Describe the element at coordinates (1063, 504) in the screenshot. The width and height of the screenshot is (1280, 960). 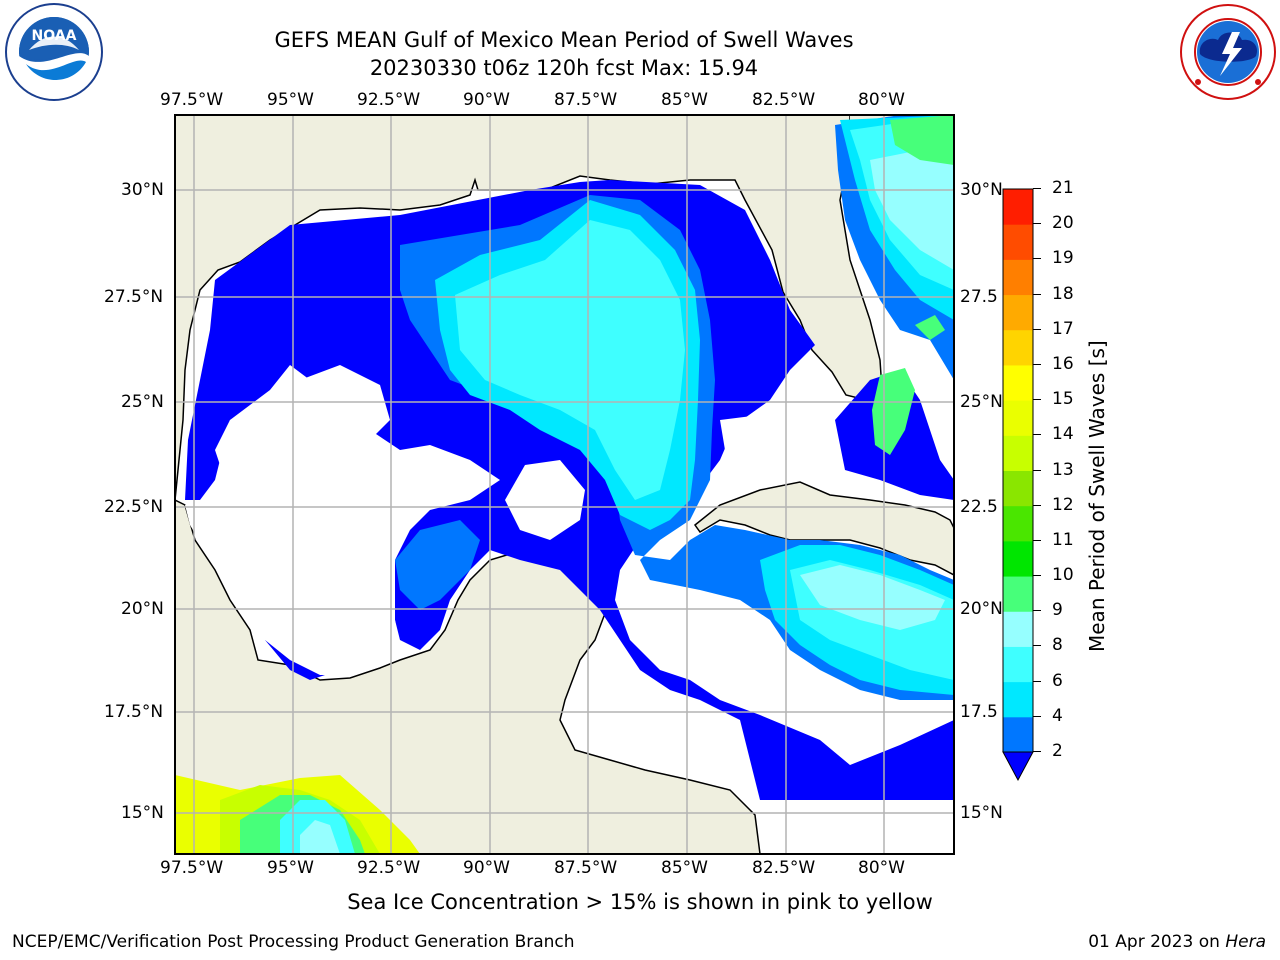
I see `colorbar-tick-label: 12` at that location.